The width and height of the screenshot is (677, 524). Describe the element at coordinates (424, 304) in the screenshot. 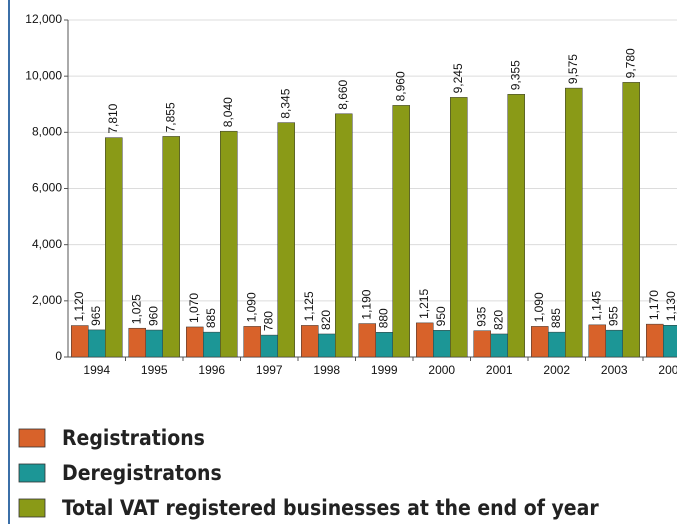

I see `value-label: 1,215` at that location.